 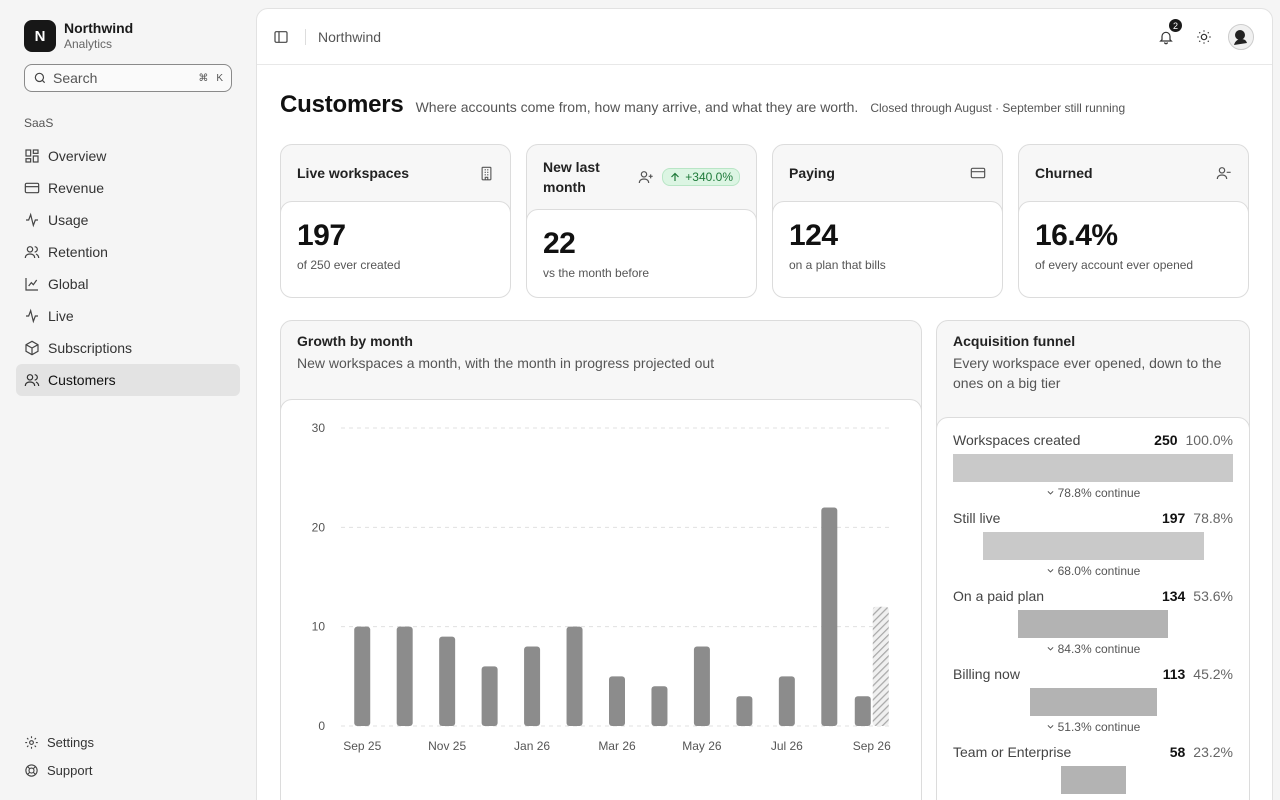 What do you see at coordinates (342, 104) in the screenshot?
I see `page-title: Customers` at bounding box center [342, 104].